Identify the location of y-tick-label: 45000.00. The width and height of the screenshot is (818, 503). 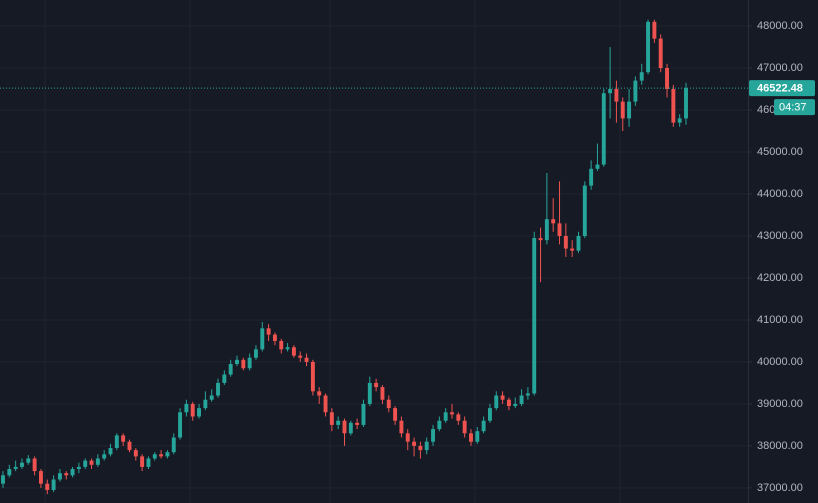
(780, 152).